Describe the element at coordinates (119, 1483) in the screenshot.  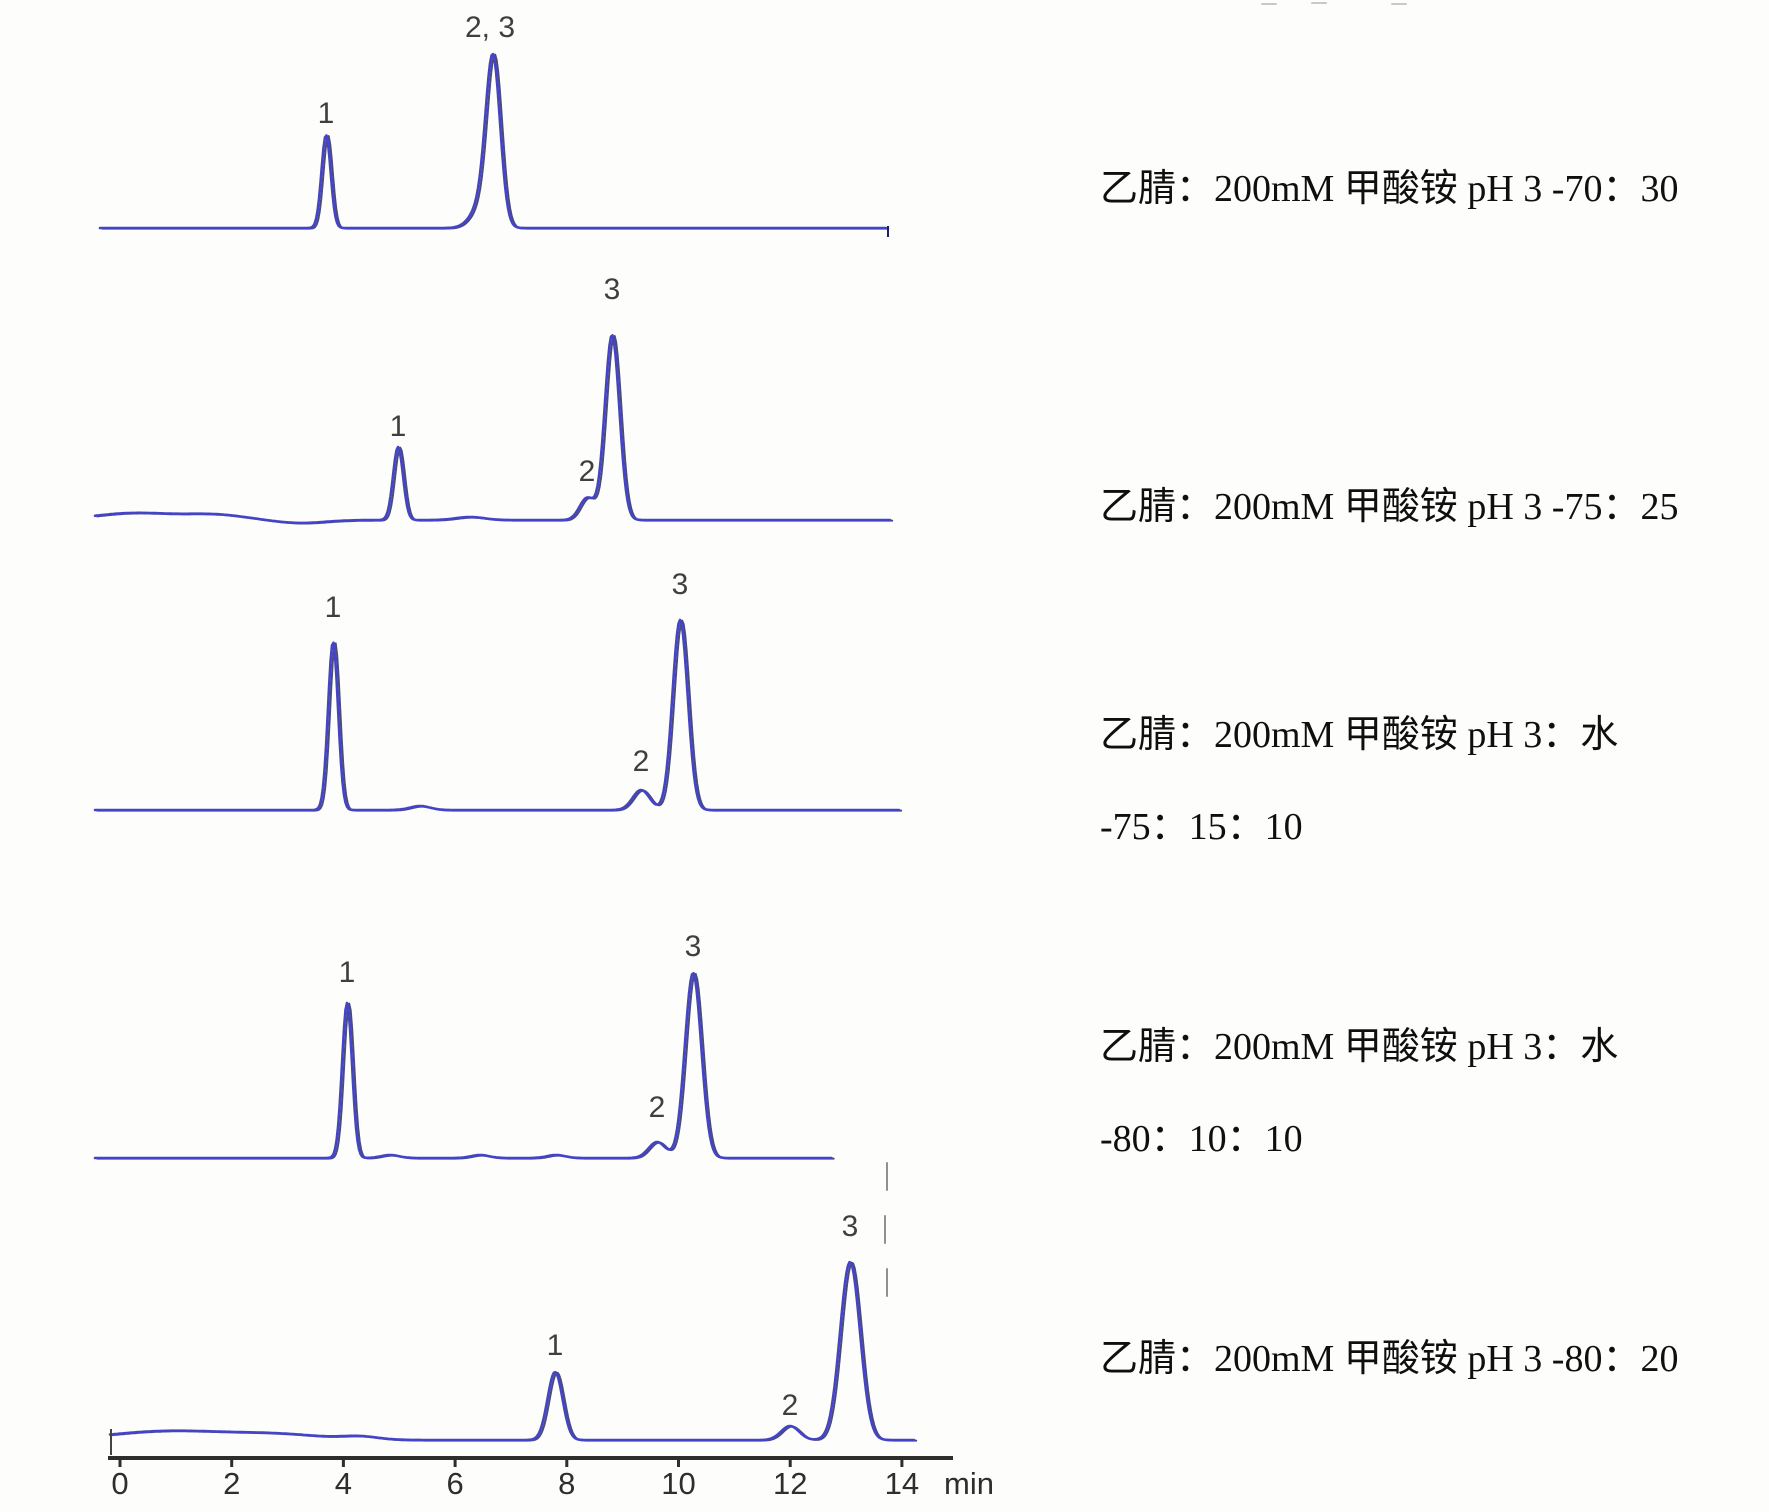
I see `x-axis-tick-label: 0` at that location.